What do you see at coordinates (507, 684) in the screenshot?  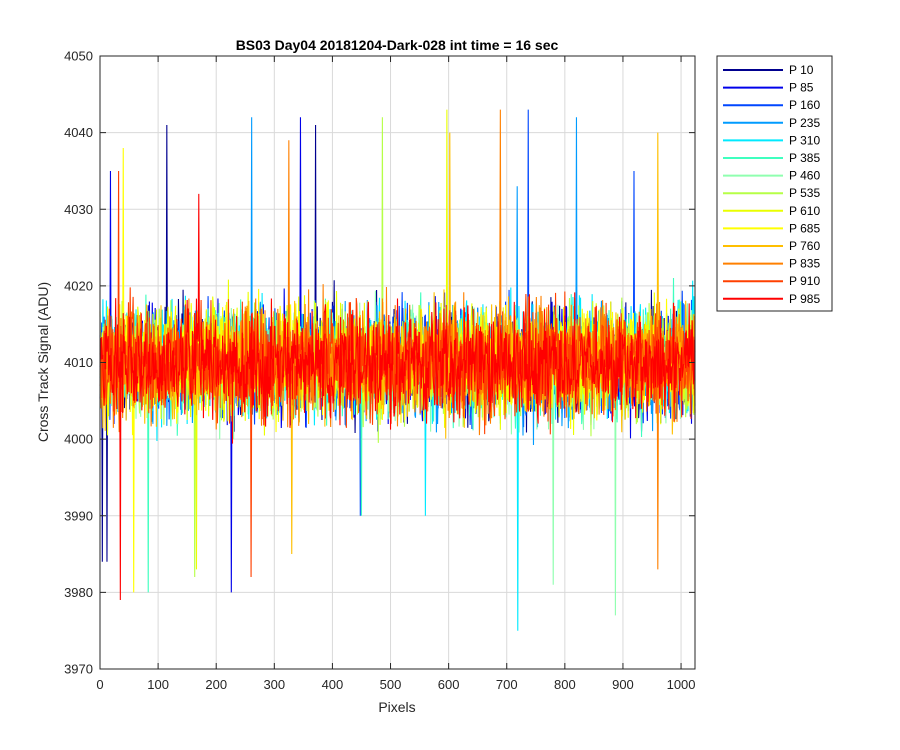 I see `x-tick-label: 700` at bounding box center [507, 684].